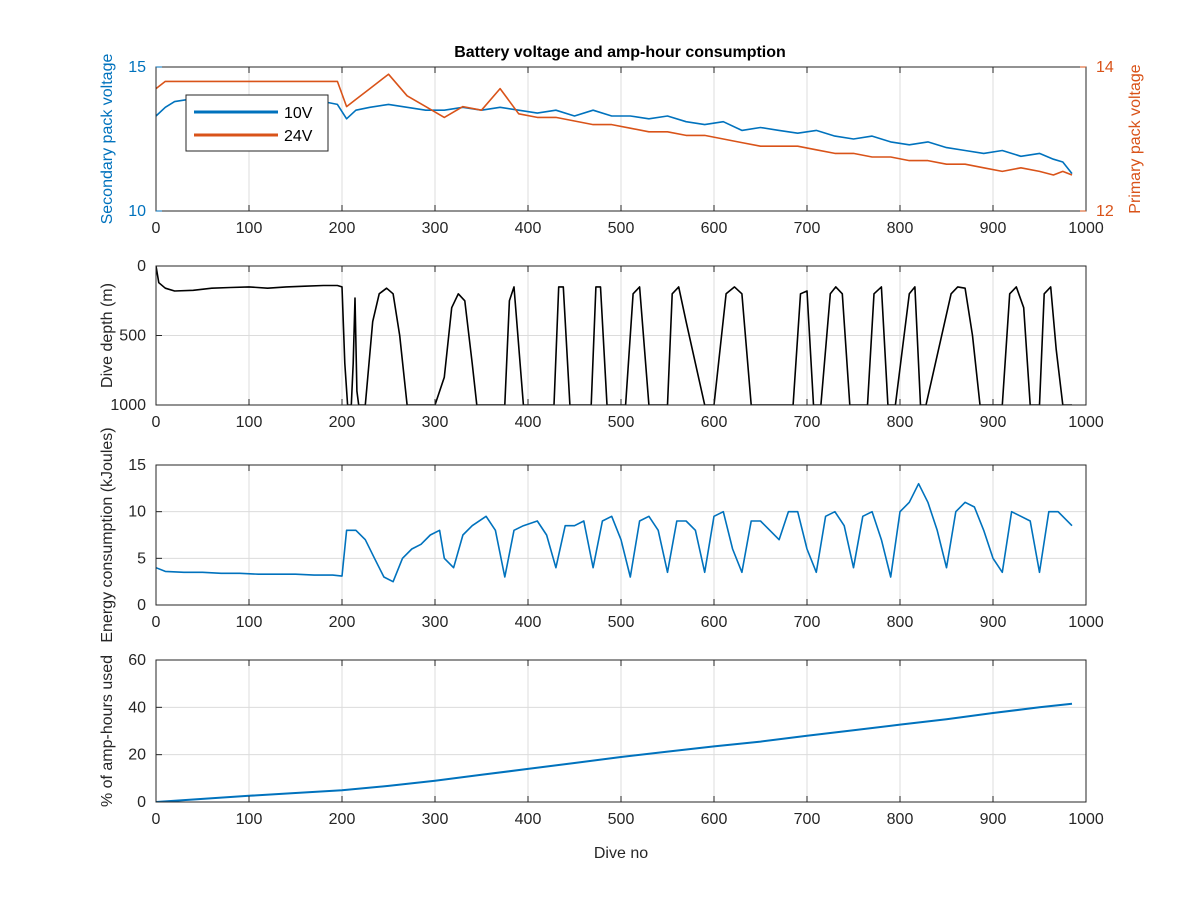 The image size is (1200, 900). I want to click on y-tick-label: 40, so click(137, 707).